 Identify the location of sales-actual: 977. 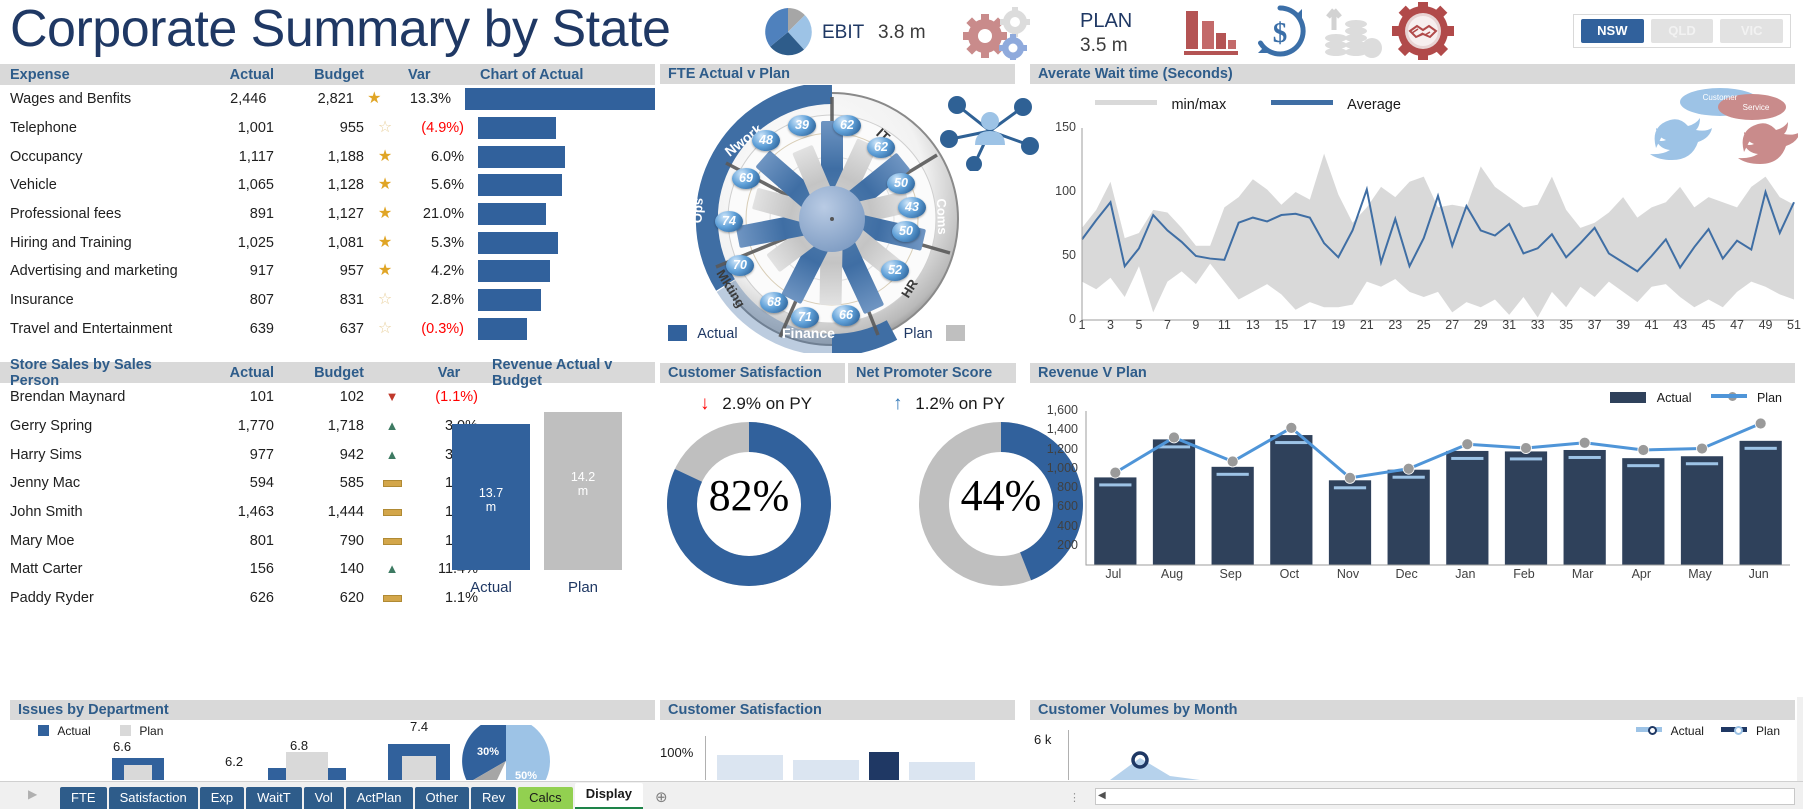
(261, 454).